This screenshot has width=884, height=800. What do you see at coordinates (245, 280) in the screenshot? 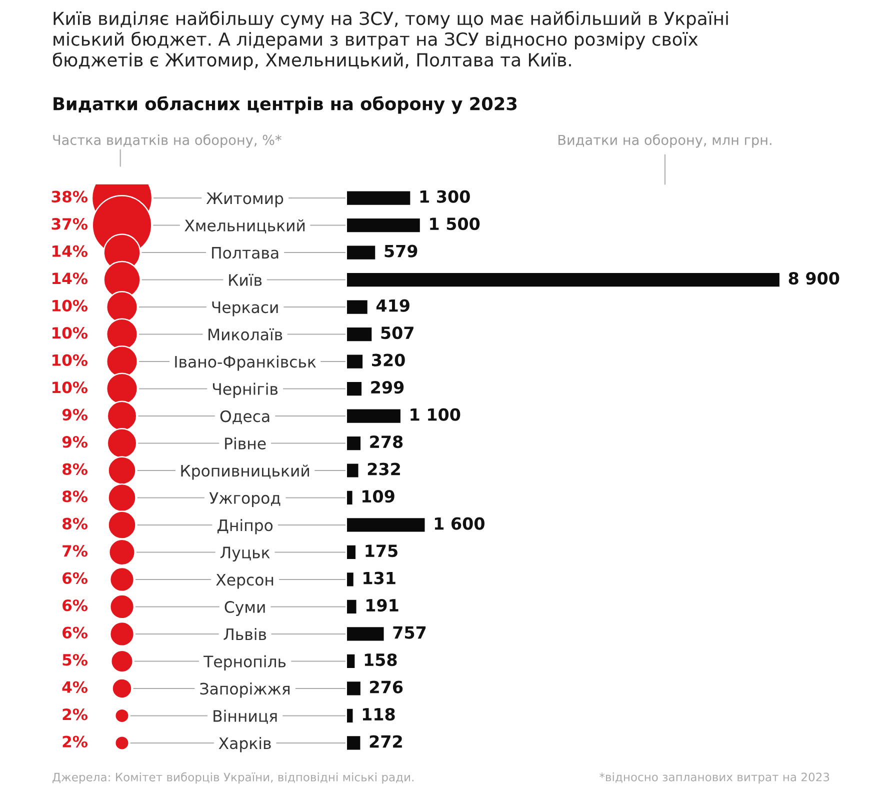
I see `y-tick-label: Київ` at bounding box center [245, 280].